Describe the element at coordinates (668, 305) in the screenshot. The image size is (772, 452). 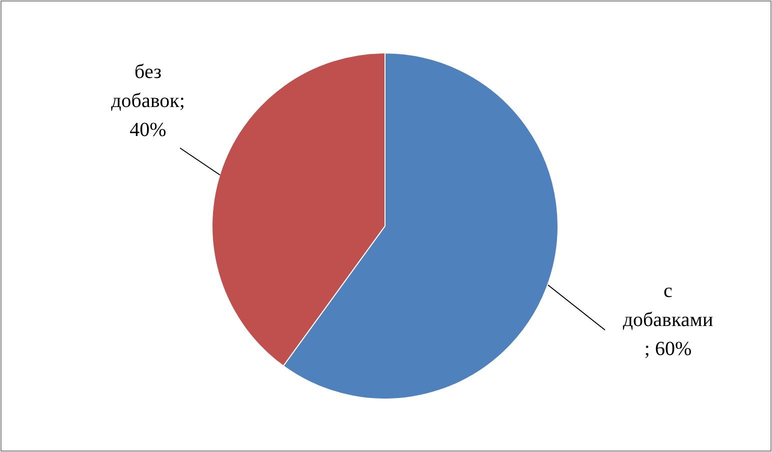
I see `slice-label: с добавками` at that location.